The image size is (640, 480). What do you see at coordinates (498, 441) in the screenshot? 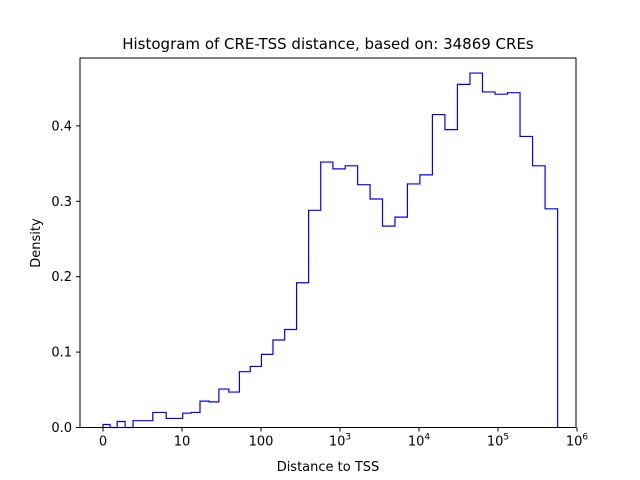
I see `x-tick-label: 10⁵` at bounding box center [498, 441].